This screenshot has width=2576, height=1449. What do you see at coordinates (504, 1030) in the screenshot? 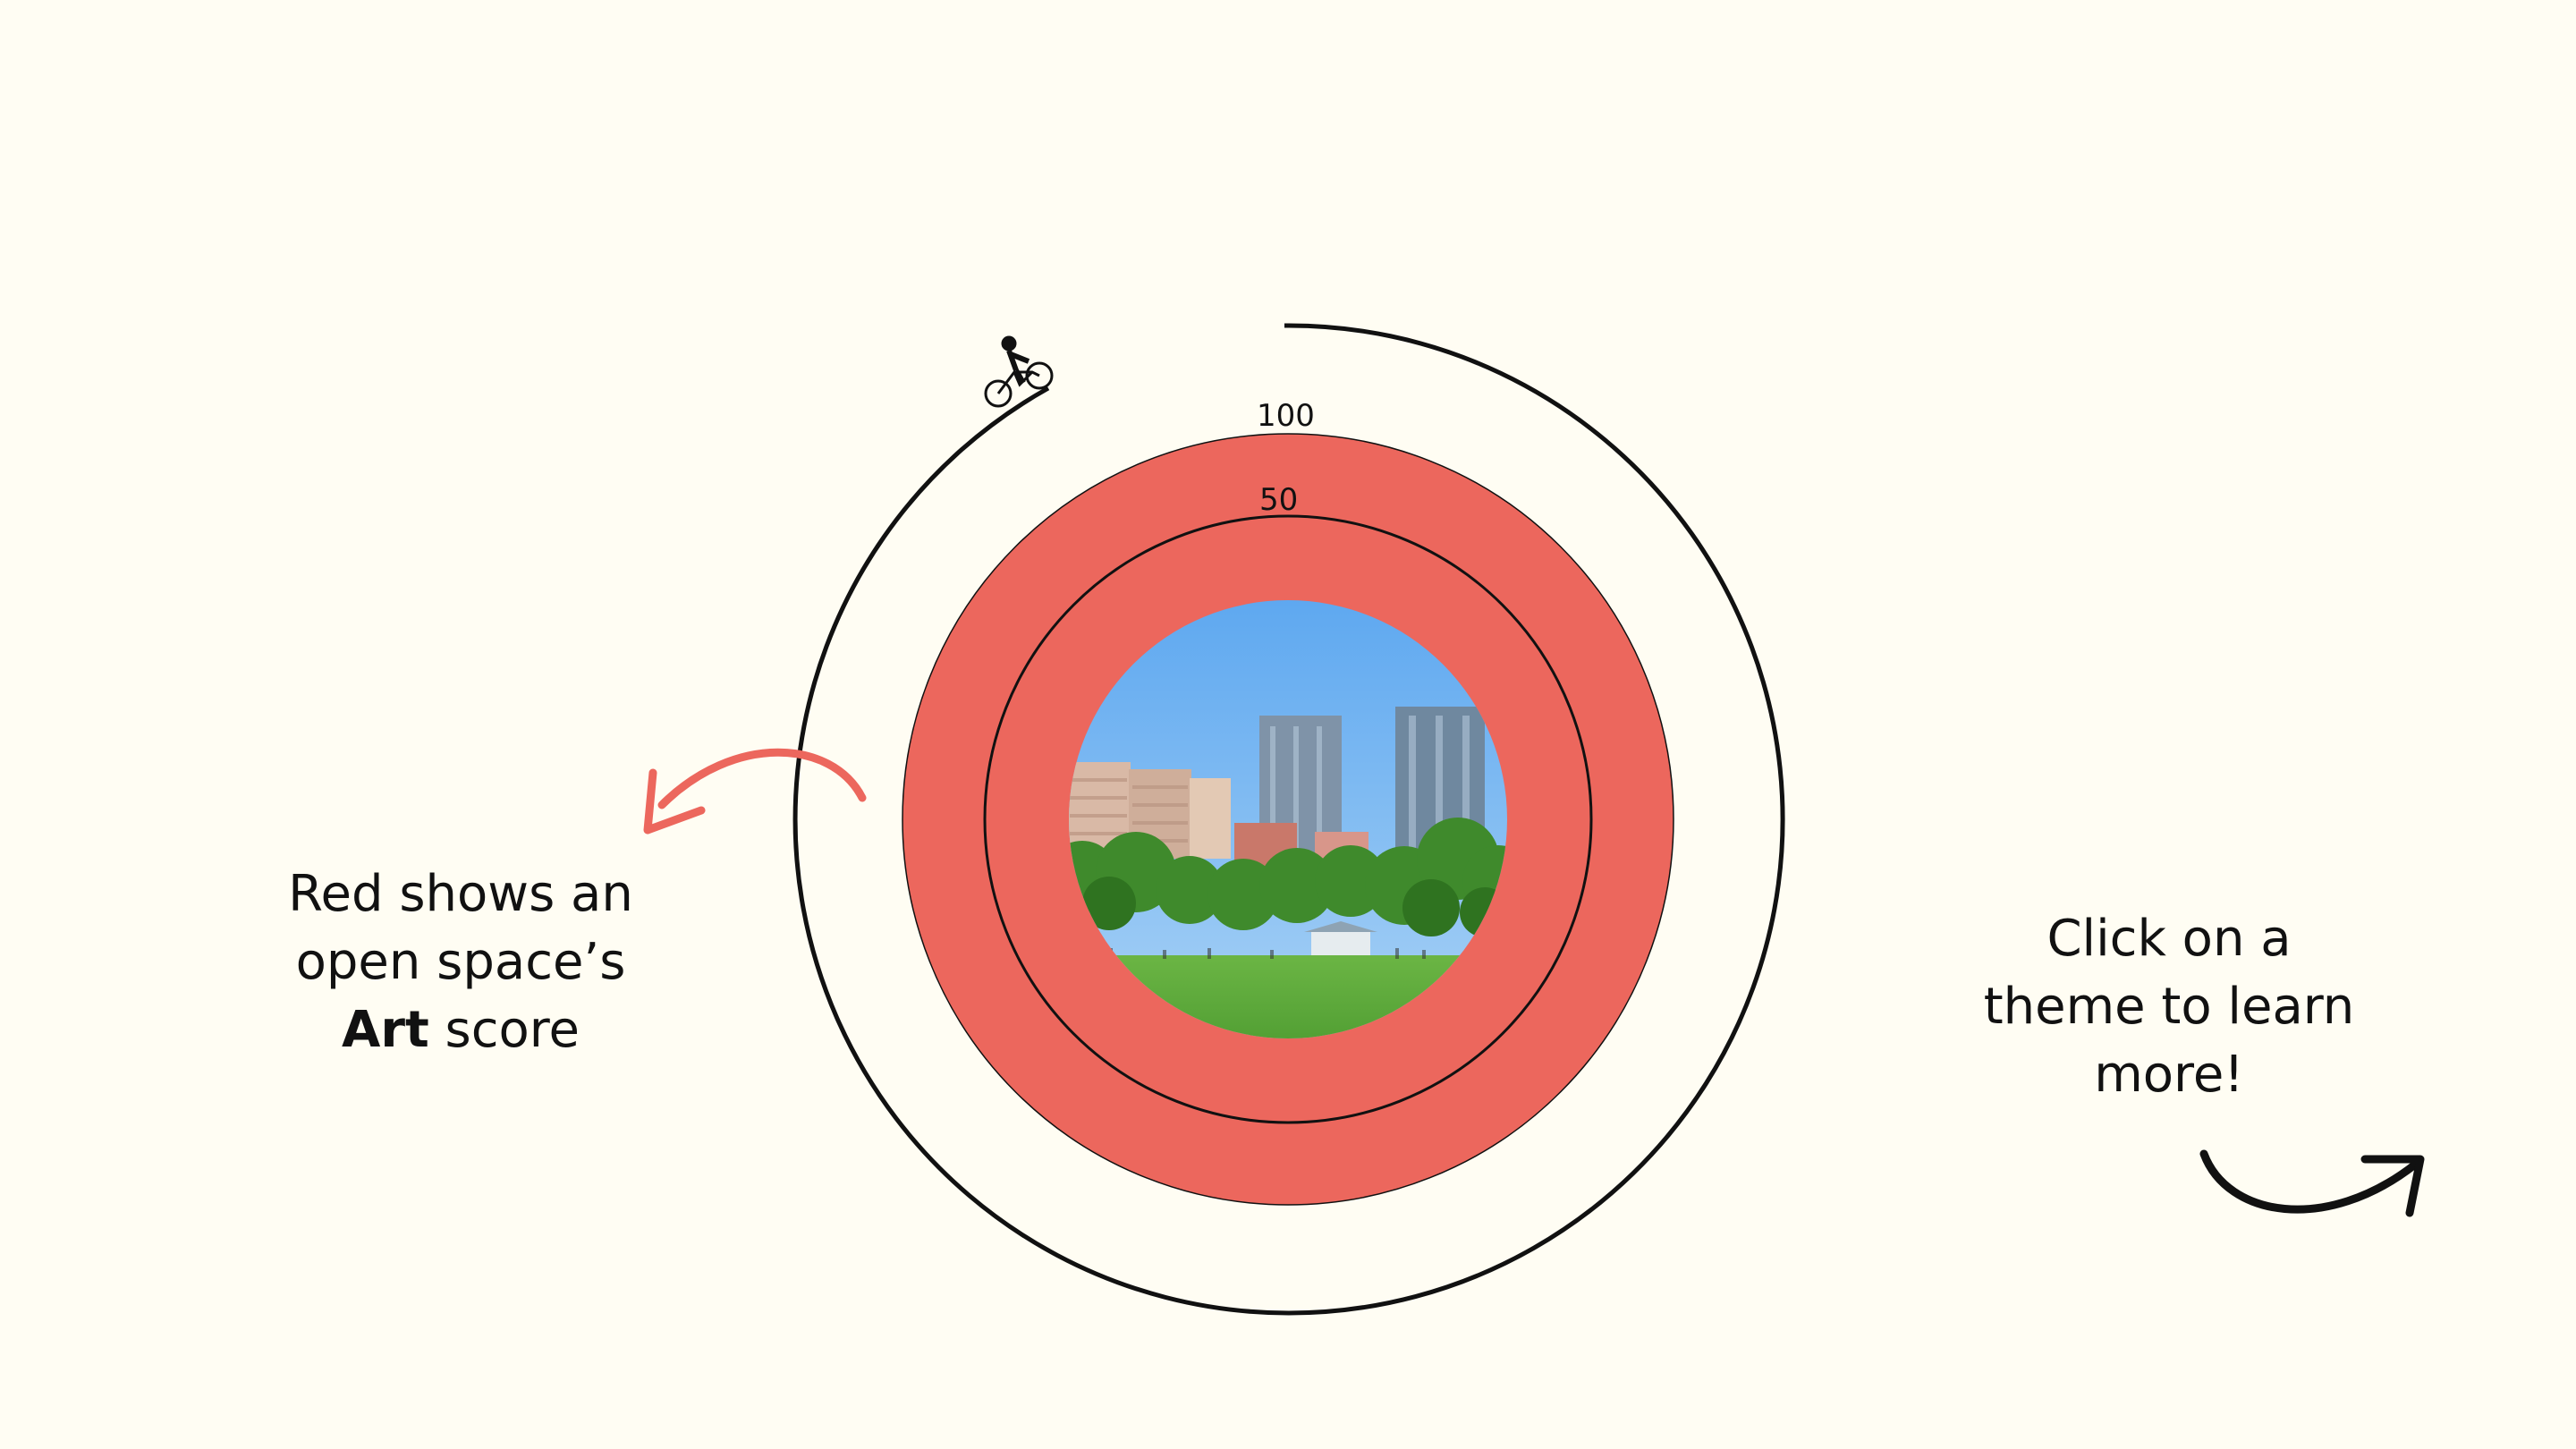
I see `left-caption-line3-rest: score` at bounding box center [504, 1030].